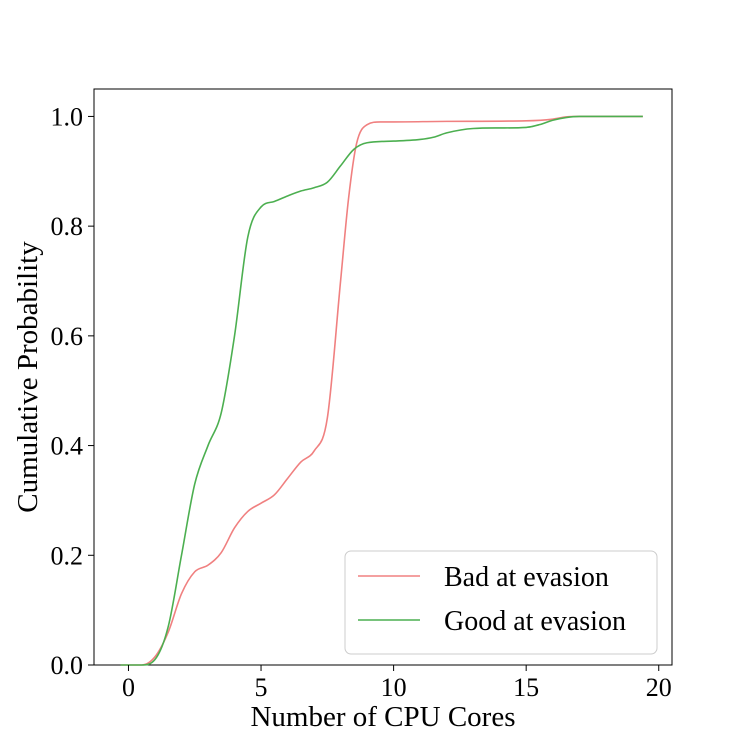 The width and height of the screenshot is (747, 747). I want to click on x-tick-label: 0, so click(128, 687).